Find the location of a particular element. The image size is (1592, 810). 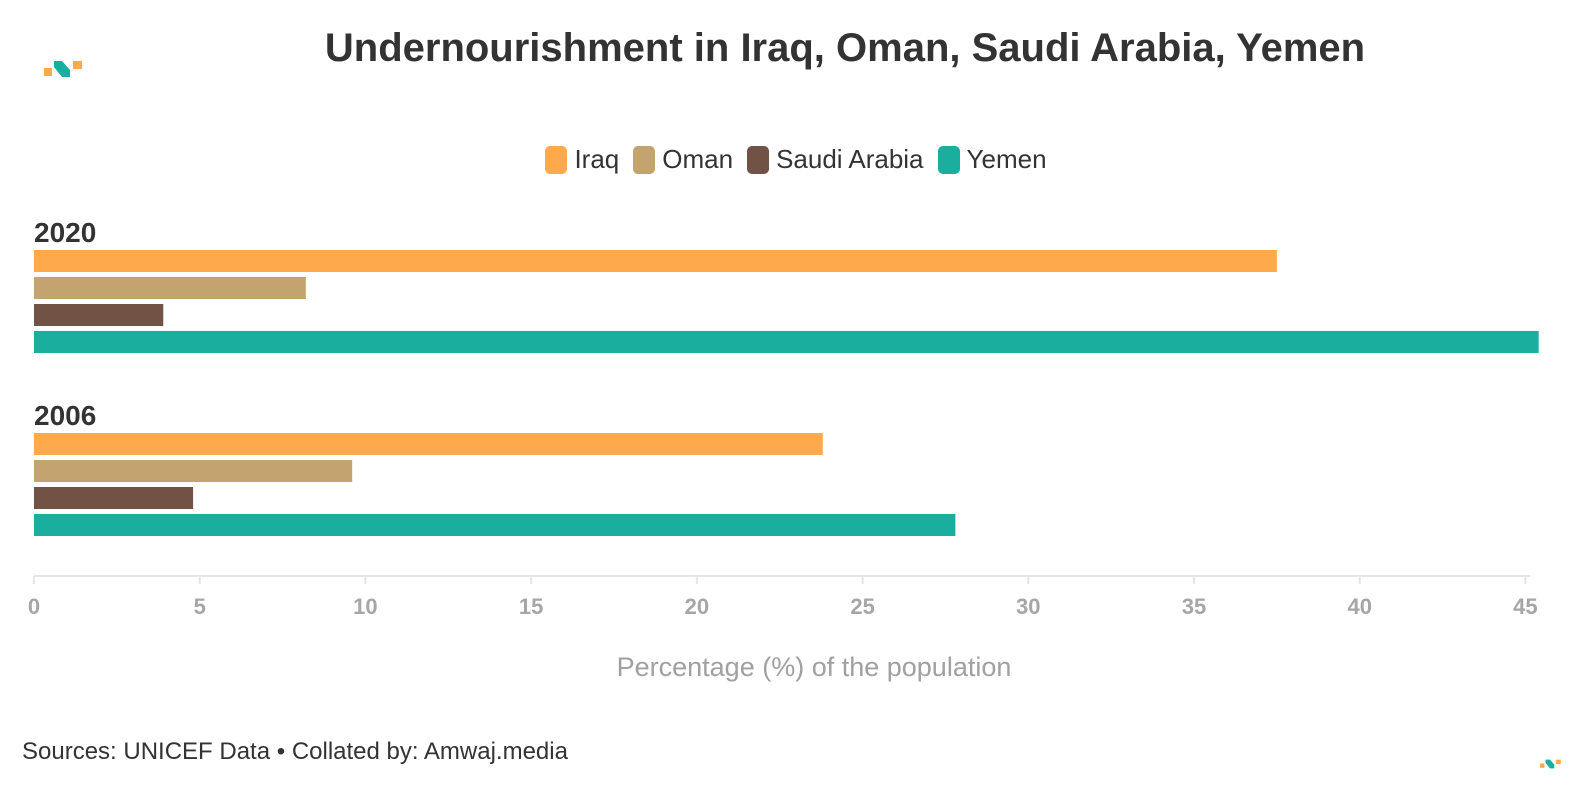

legend-item: Oman is located at coordinates (683, 159).